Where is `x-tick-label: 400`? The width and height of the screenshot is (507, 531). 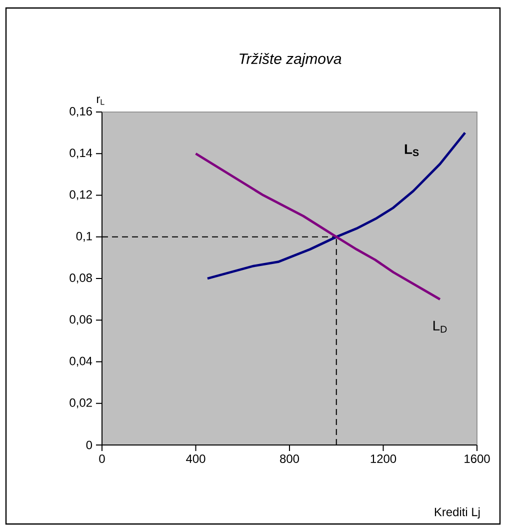
x-tick-label: 400 is located at coordinates (196, 458).